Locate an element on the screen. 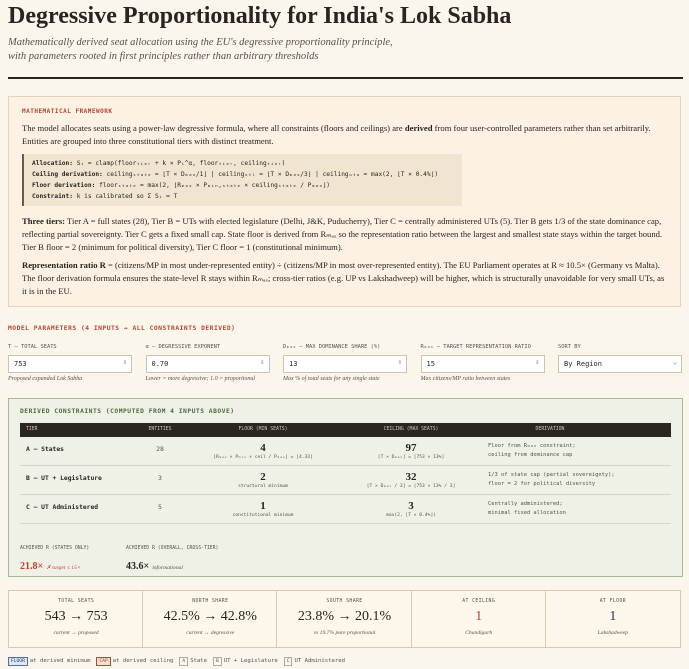  legend-text: UT Administered is located at coordinates (320, 661).